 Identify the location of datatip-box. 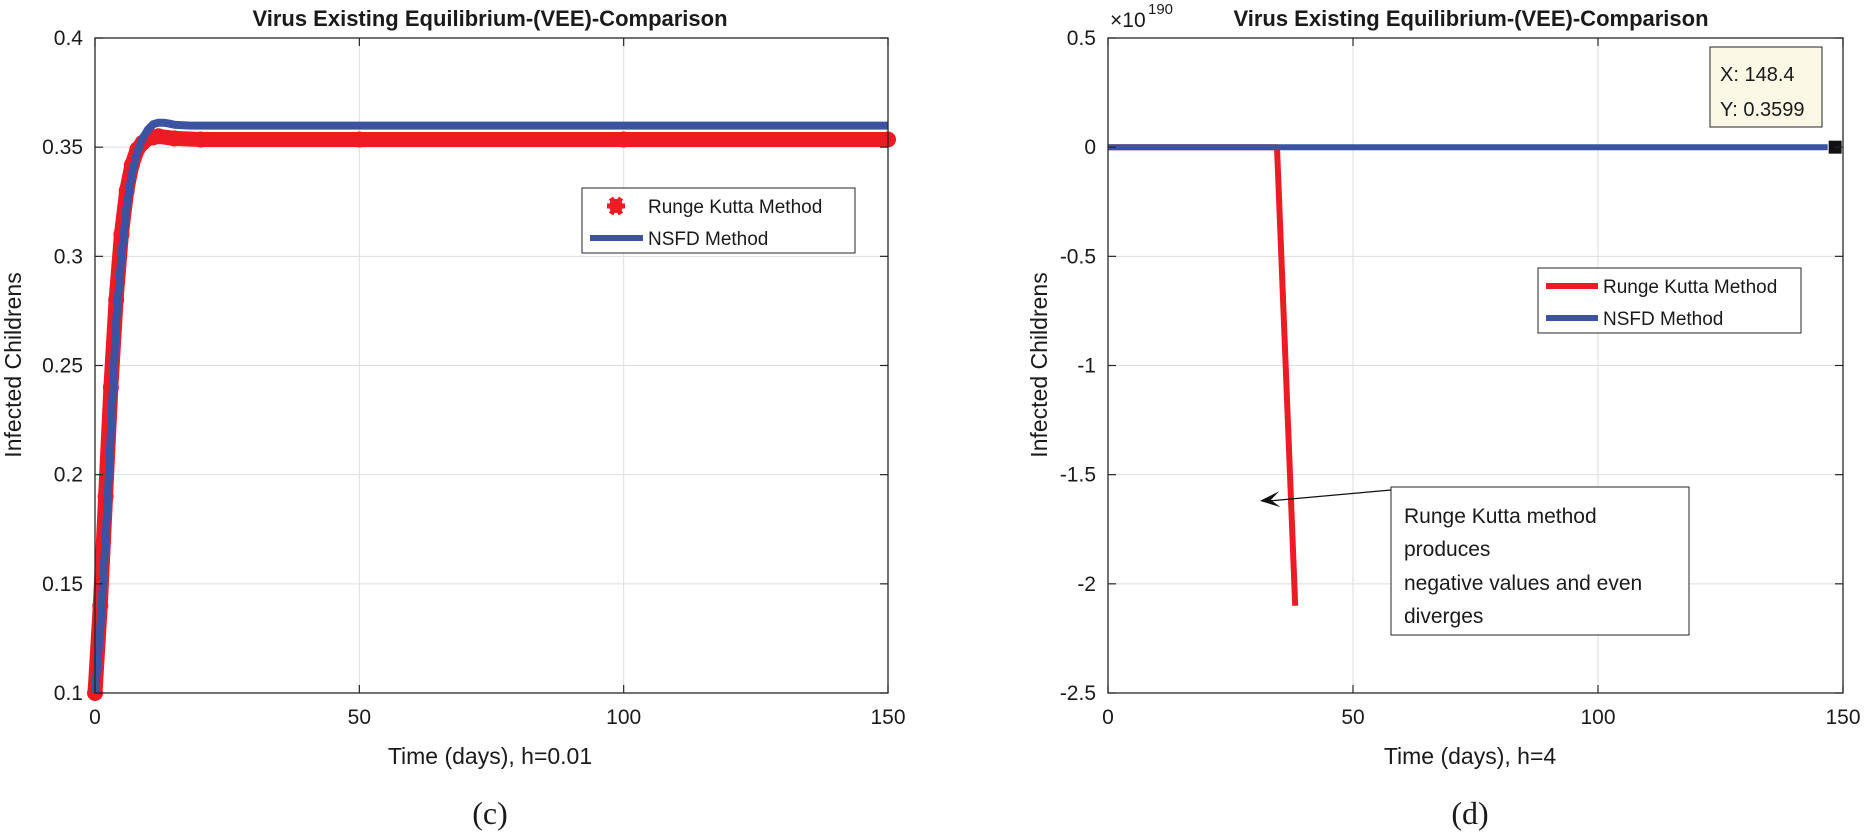
(1766, 87).